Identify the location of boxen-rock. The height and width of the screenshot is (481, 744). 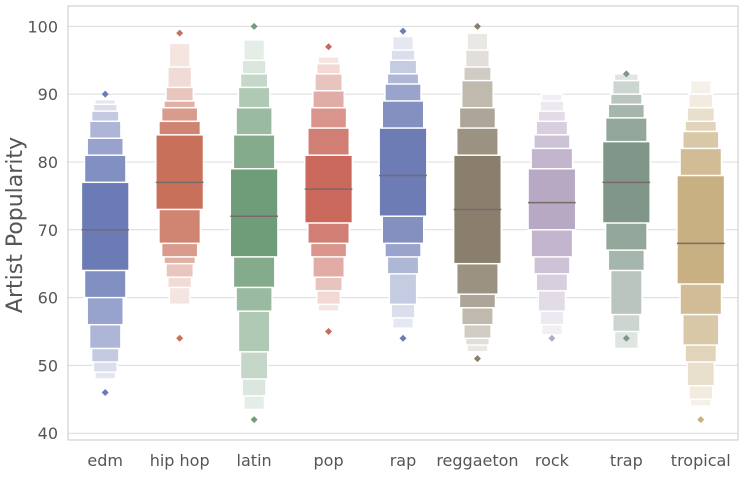
(552, 217).